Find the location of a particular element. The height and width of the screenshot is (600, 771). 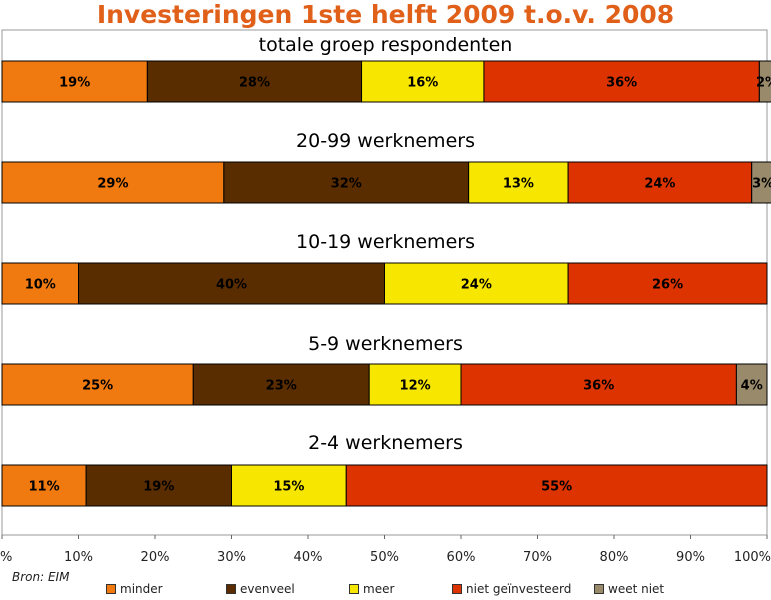

x-tick-label: % is located at coordinates (6, 557).